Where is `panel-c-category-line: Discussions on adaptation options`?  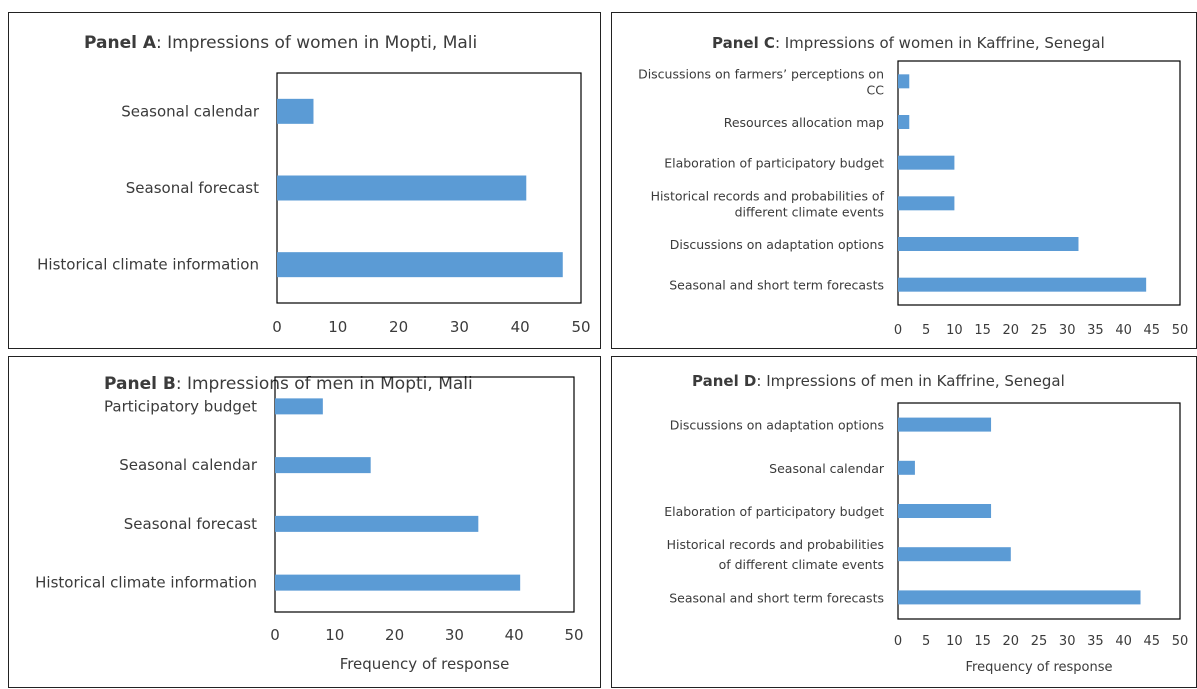 panel-c-category-line: Discussions on adaptation options is located at coordinates (777, 244).